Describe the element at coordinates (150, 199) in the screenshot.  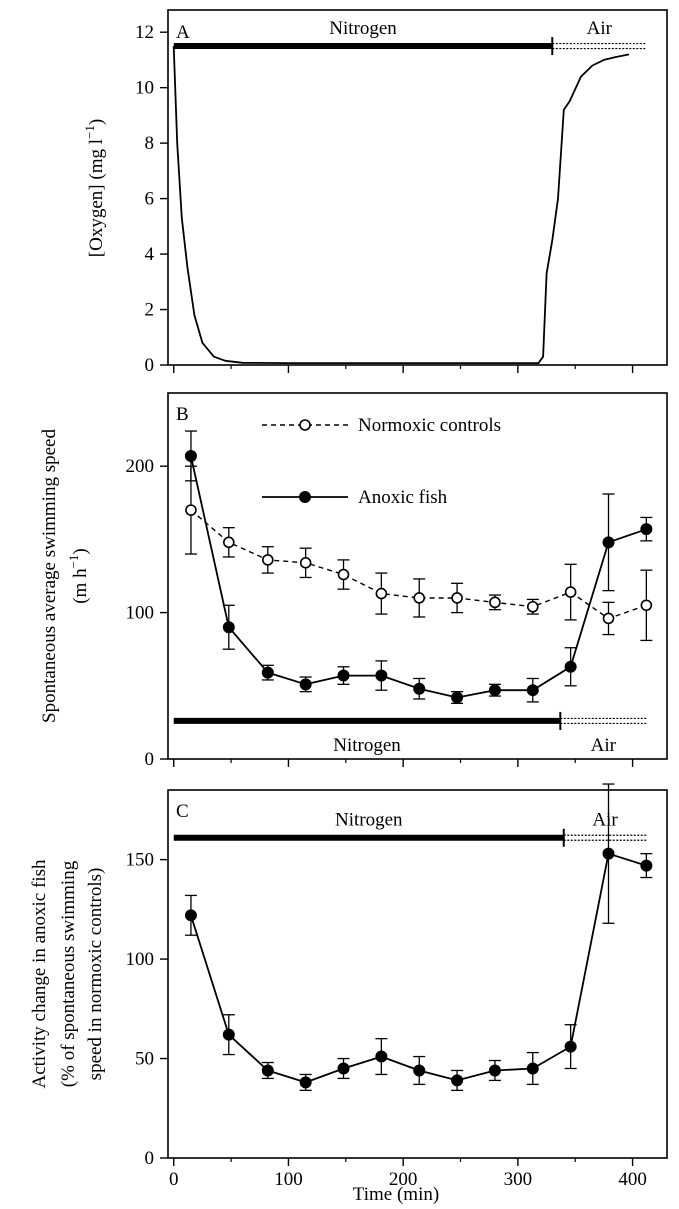
I see `y-tick-label: 6` at that location.